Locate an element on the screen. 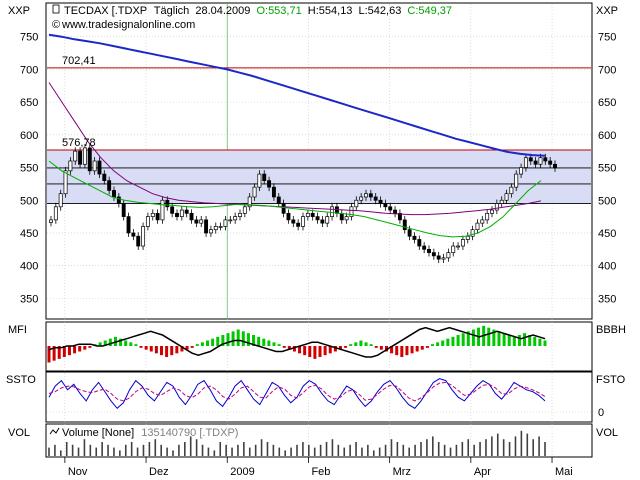 This screenshot has height=480, width=640. level-annotation-mid: 576,78 is located at coordinates (79, 143).